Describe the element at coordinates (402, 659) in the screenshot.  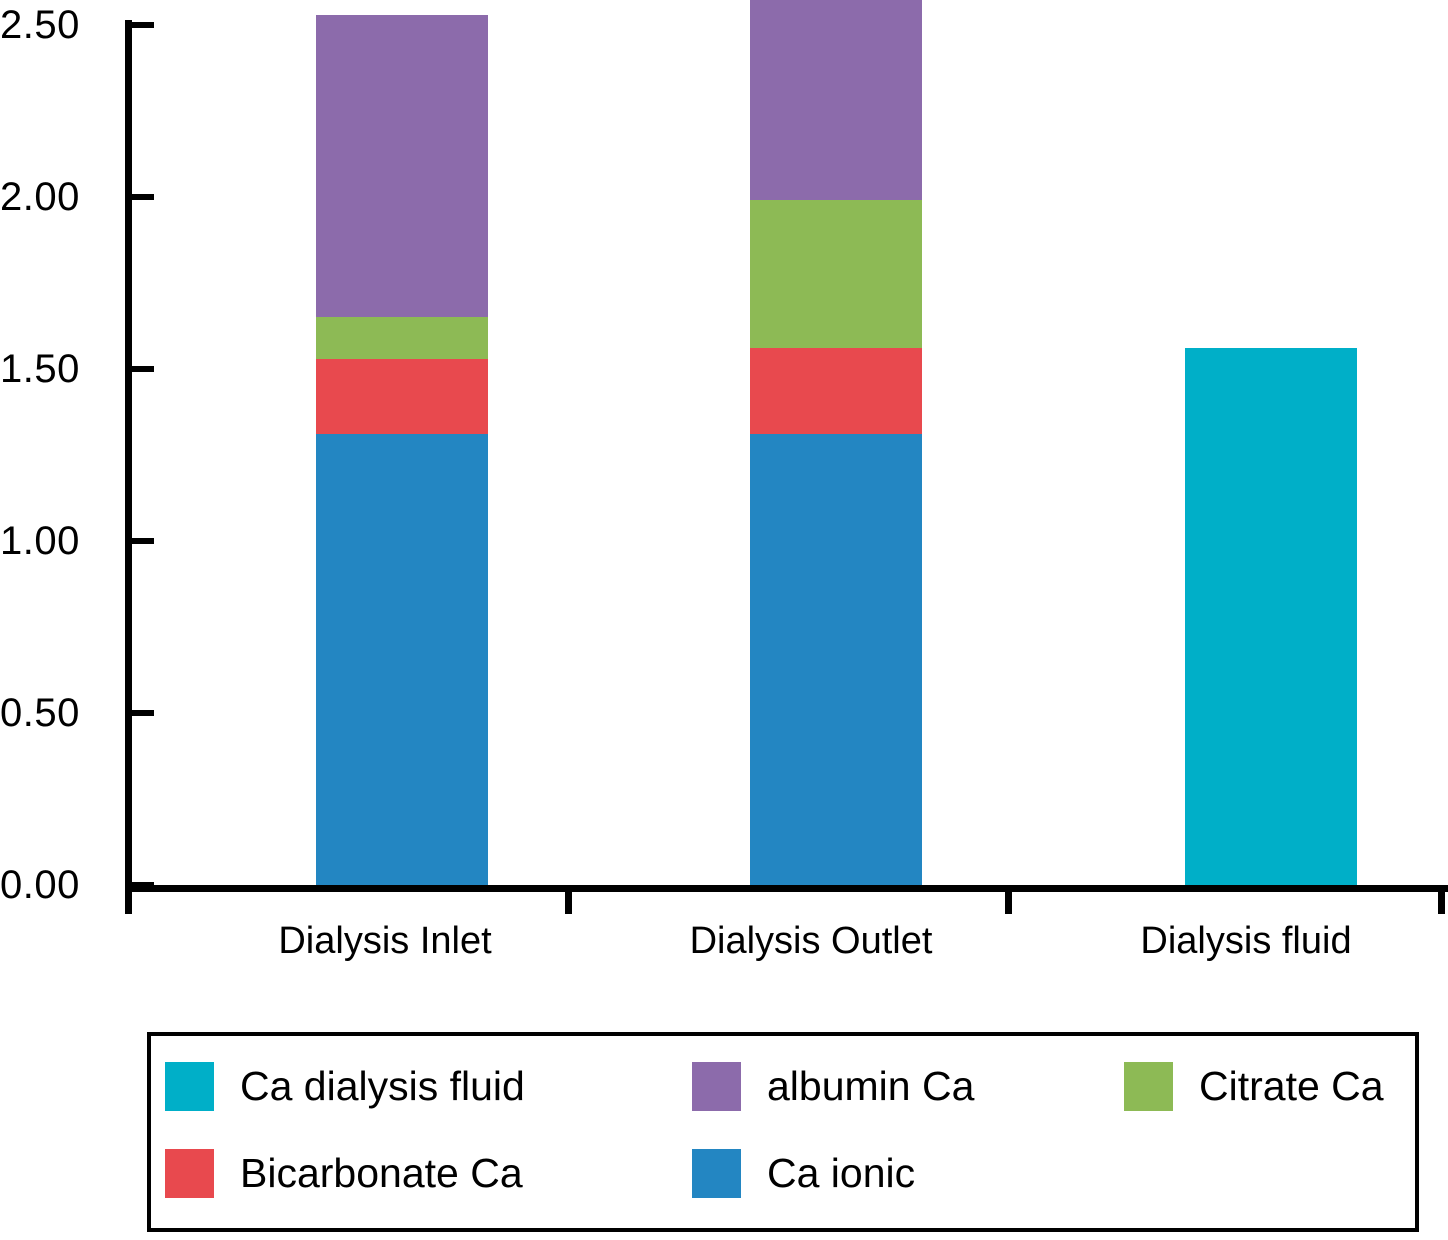
I see `bar-segment-dialysis-inlet-ca-ionic` at that location.